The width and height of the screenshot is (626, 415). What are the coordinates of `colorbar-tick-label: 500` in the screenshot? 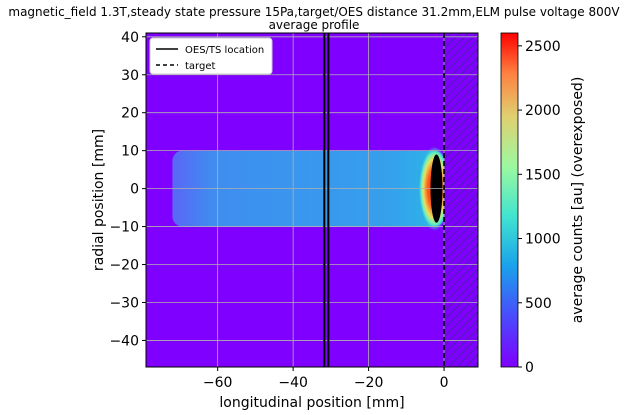 It's located at (538, 304).